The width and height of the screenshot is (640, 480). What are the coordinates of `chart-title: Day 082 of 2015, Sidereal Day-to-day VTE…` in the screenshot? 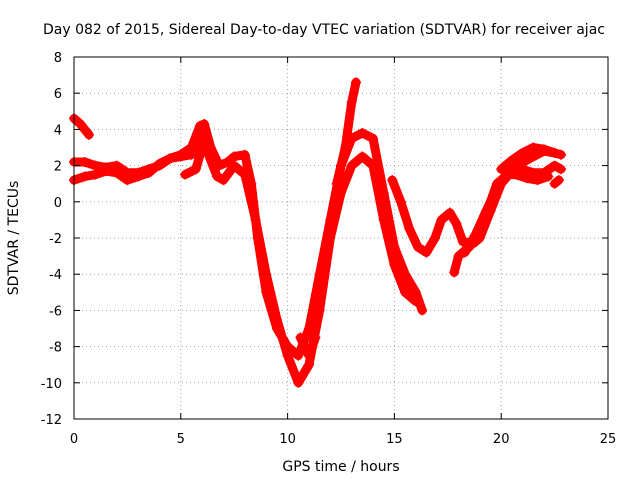 It's located at (324, 30).